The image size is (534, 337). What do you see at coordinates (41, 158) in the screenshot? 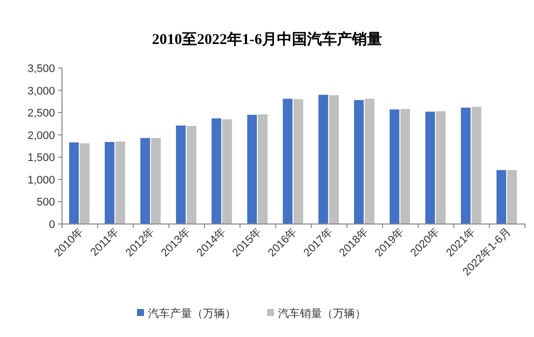
I see `y-tick-label: 1,500` at bounding box center [41, 158].